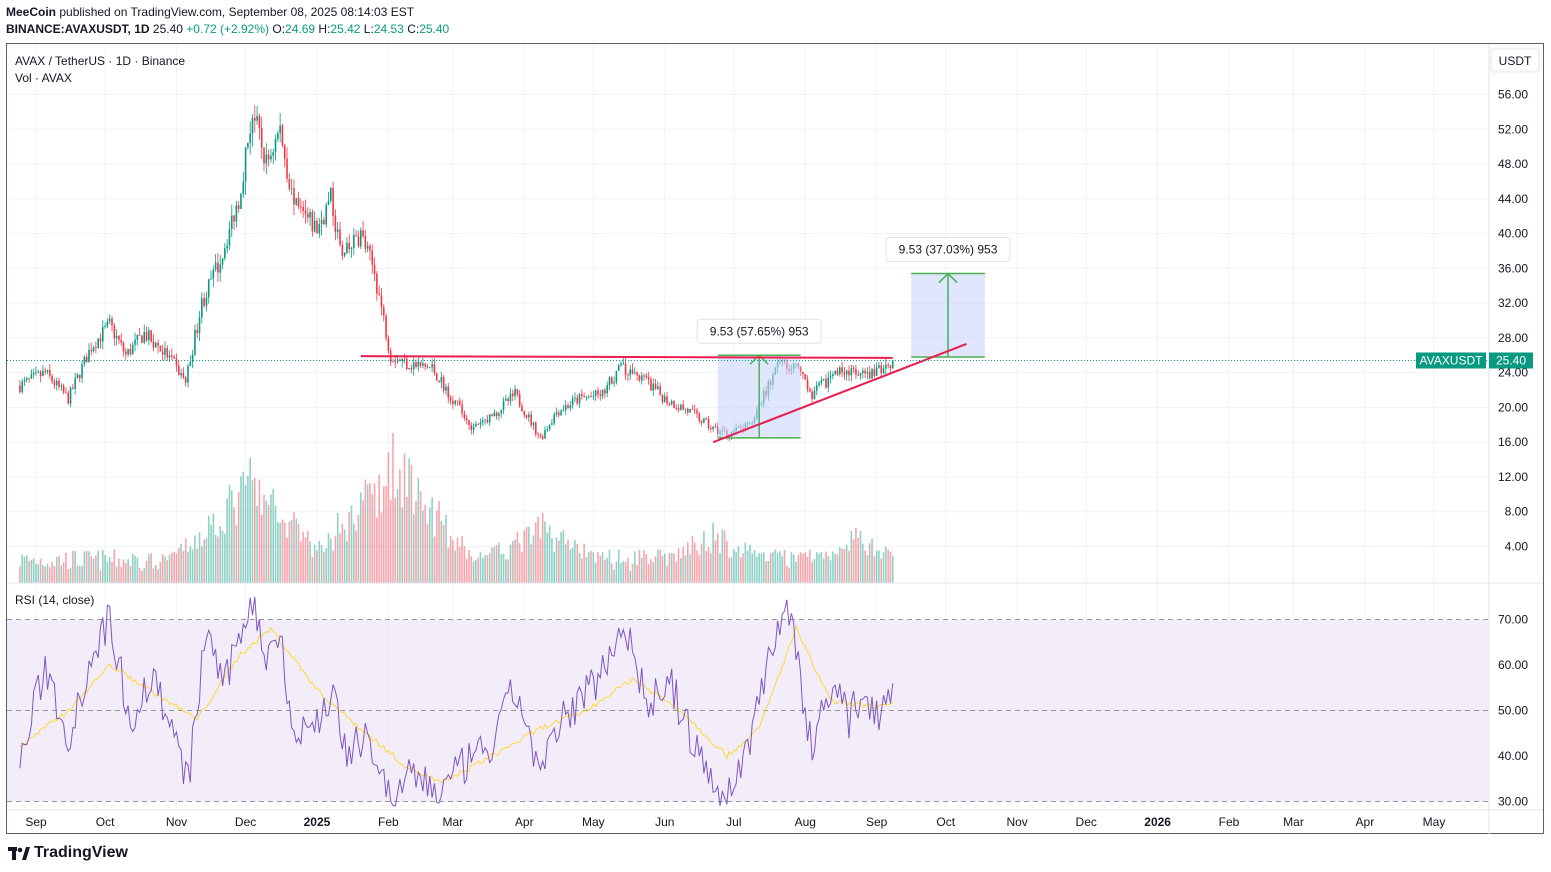  What do you see at coordinates (19, 853) in the screenshot?
I see `tradingview-logo-icon` at bounding box center [19, 853].